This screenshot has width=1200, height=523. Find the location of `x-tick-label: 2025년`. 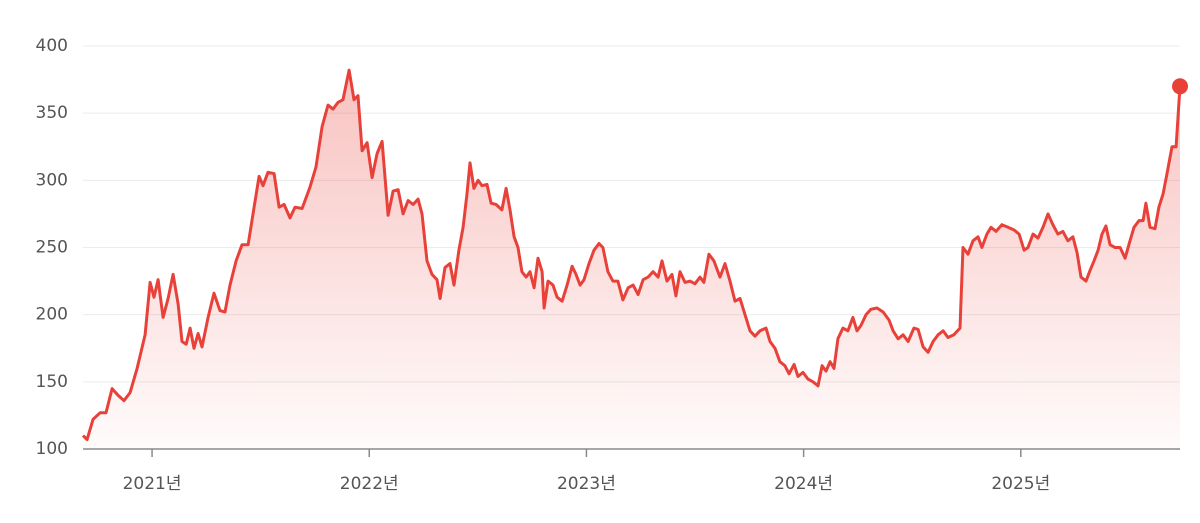

x-tick-label: 2025년 is located at coordinates (1020, 484).